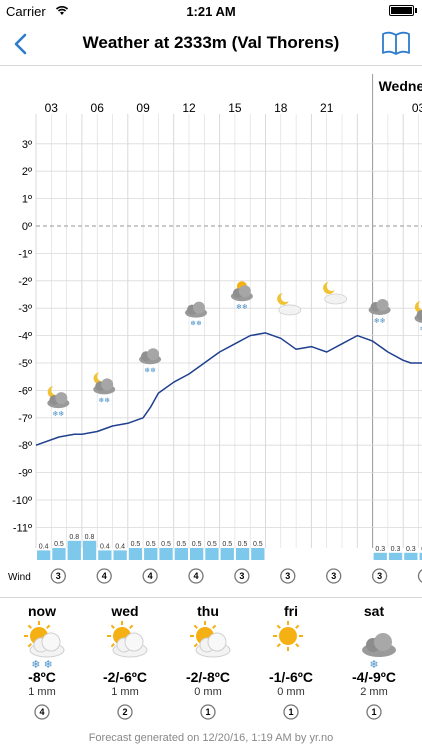 This screenshot has width=422, height=750. I want to click on navigation-bar: Weather at 2333m (Val Thorens), so click(211, 44).